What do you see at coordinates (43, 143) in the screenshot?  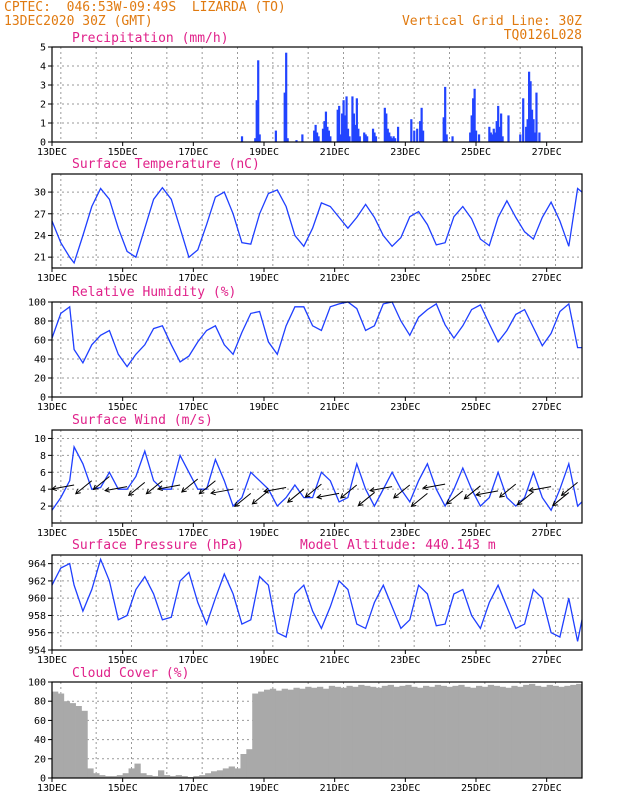 I see `y-tick-label: 0` at bounding box center [43, 143].